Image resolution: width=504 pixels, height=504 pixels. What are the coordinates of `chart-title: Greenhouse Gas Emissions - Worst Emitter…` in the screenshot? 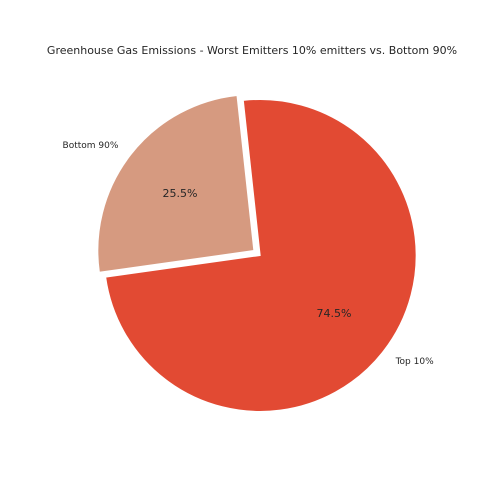 It's located at (252, 50).